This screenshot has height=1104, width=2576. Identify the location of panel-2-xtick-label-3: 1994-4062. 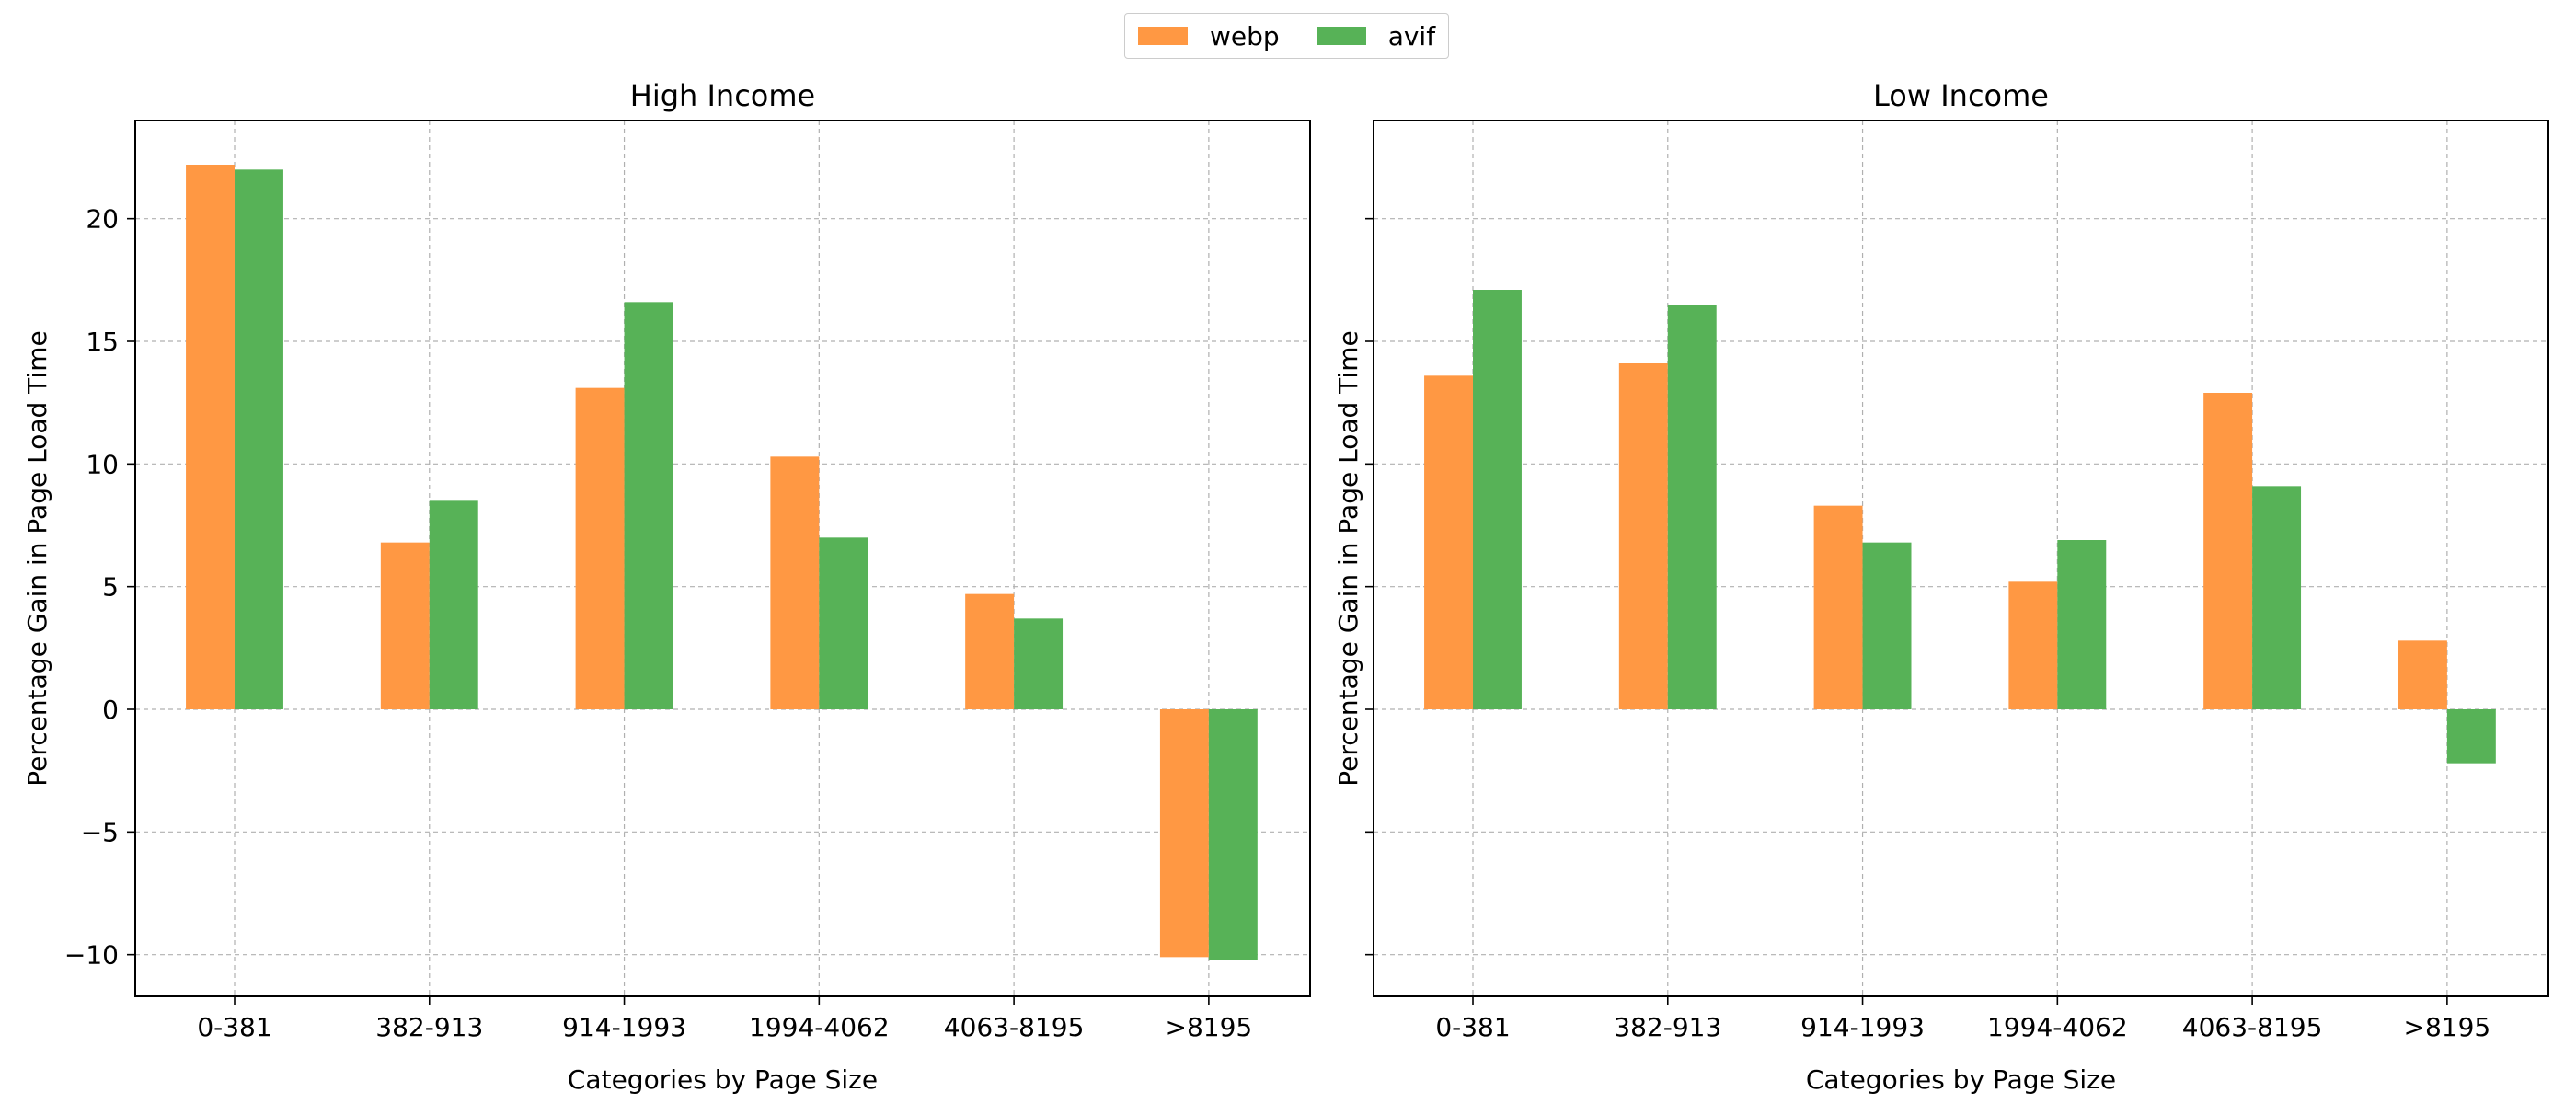
(2057, 1027).